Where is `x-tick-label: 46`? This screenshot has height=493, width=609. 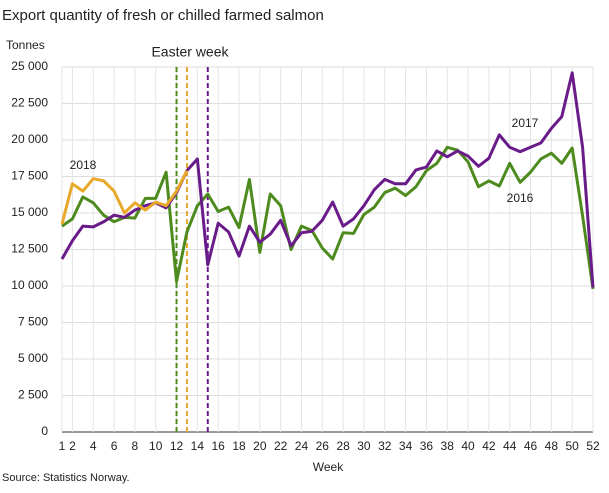
x-tick-label: 46 is located at coordinates (531, 446).